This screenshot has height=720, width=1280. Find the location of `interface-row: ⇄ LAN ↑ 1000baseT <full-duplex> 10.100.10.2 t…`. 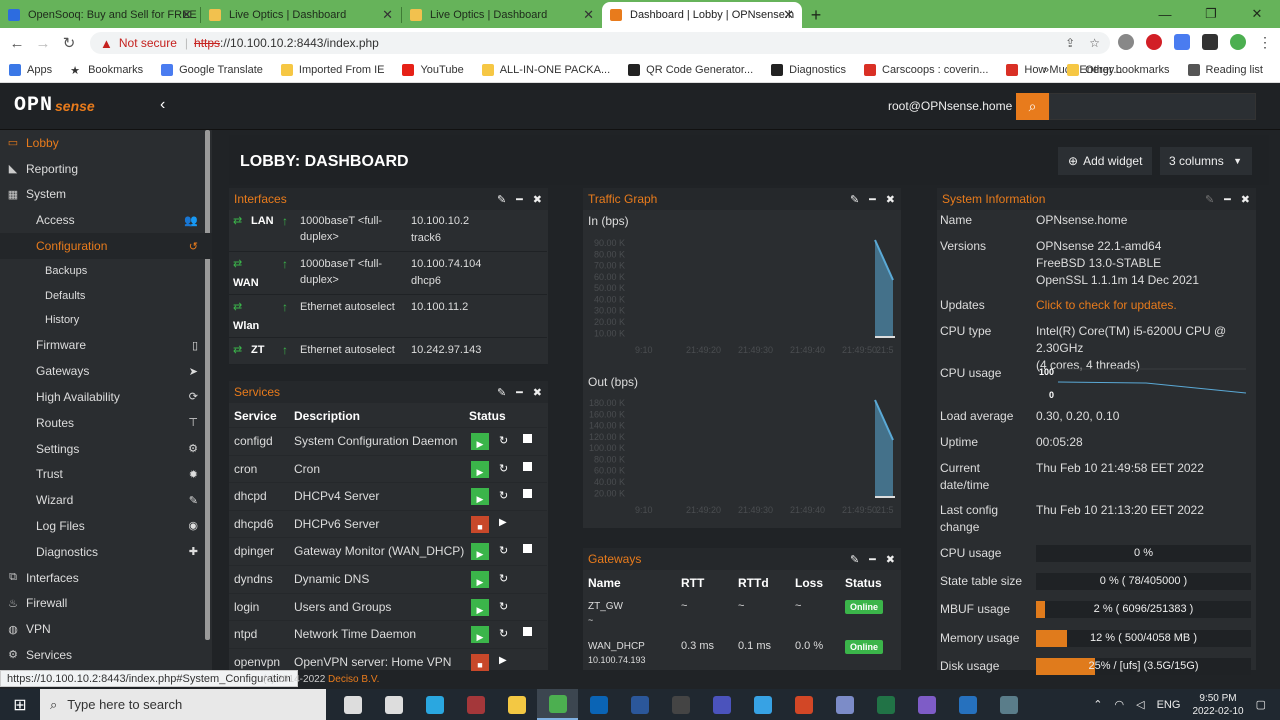

interface-row: ⇄ LAN ↑ 1000baseT <full-duplex> 10.100.10.2 t… is located at coordinates (388, 231).